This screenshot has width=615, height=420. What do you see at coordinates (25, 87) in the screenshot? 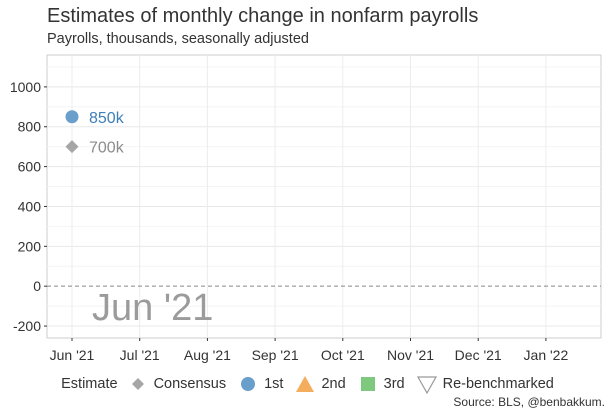
I see `y-tick-label: 1000` at bounding box center [25, 87].